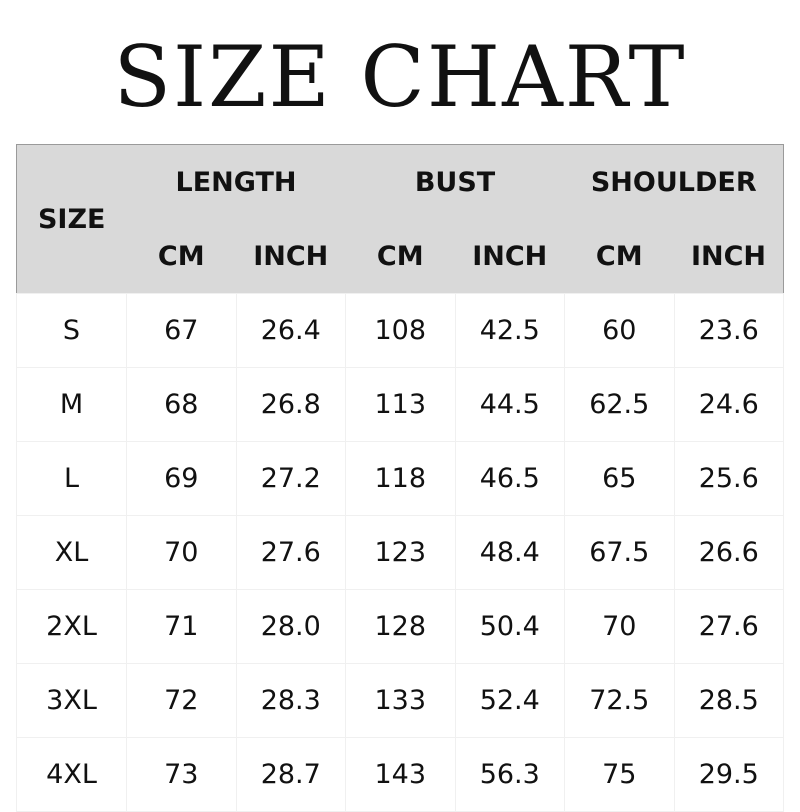  What do you see at coordinates (71, 626) in the screenshot?
I see `size-cell: 2XL` at bounding box center [71, 626].